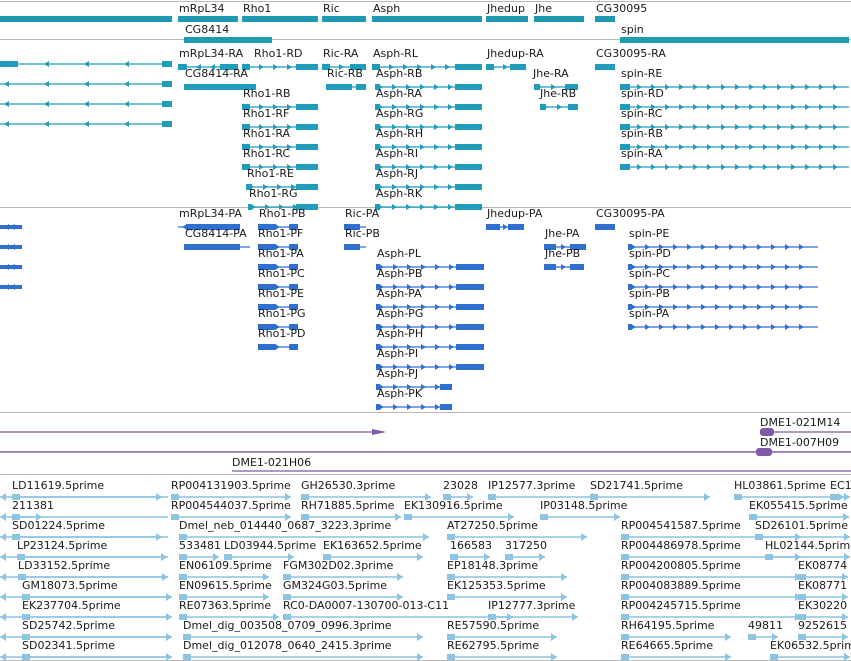 The height and width of the screenshot is (661, 851). I want to click on feature-est: EK130916.5prime, so click(459, 510).